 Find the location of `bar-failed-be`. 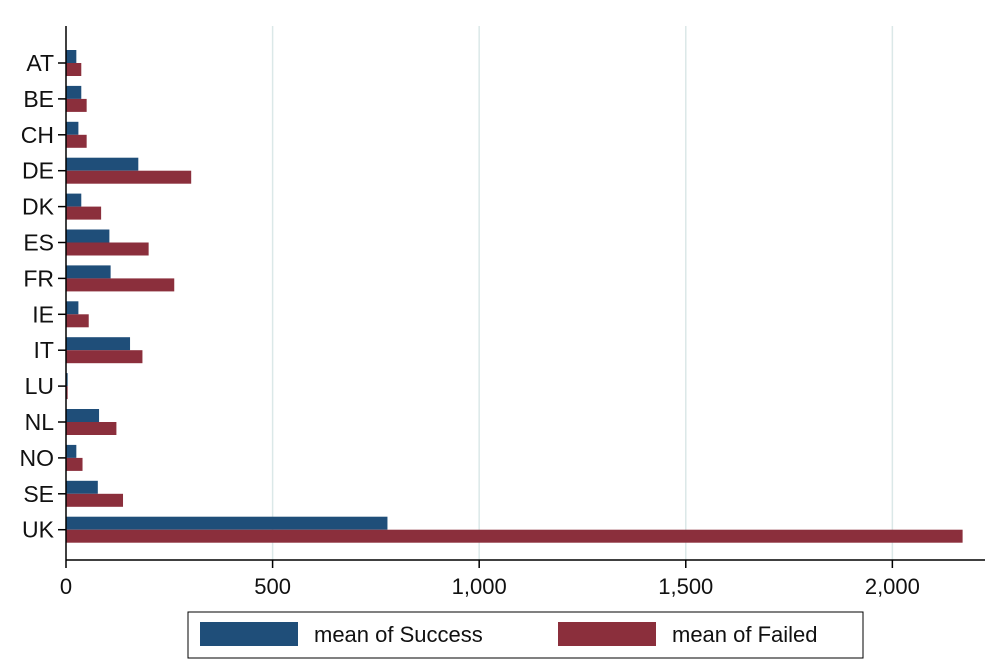

bar-failed-be is located at coordinates (76, 105).